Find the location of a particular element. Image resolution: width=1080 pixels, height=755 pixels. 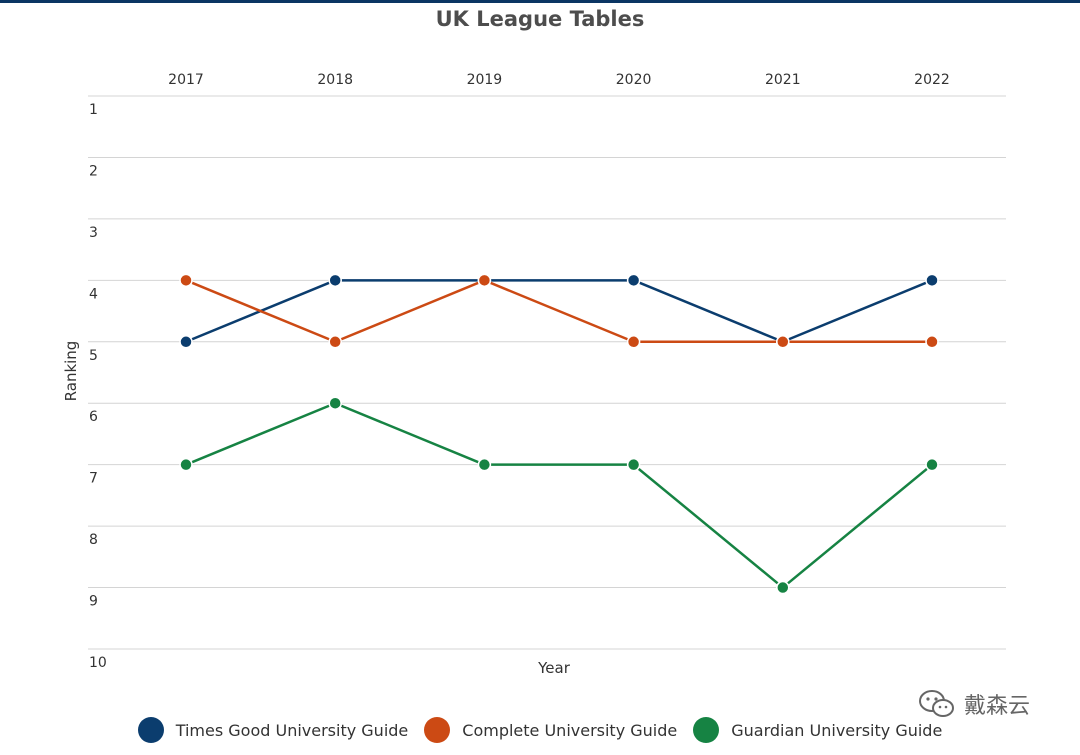

legend-item: Guardian University Guide is located at coordinates (817, 730).